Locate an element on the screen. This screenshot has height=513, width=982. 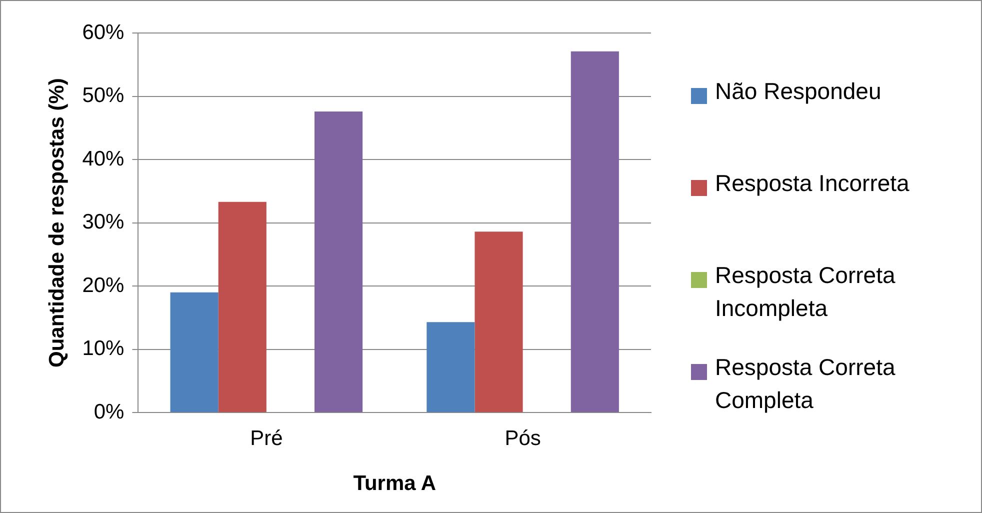
y-tick-label: 10% is located at coordinates (103, 348).